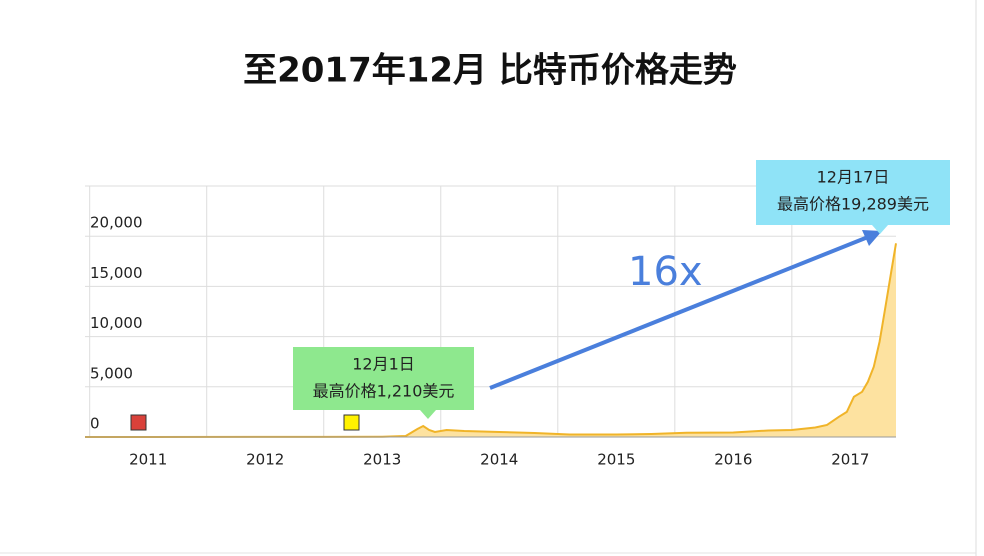 This screenshot has width=984, height=556. What do you see at coordinates (383, 364) in the screenshot?
I see `callout-text: 12月1日` at bounding box center [383, 364].